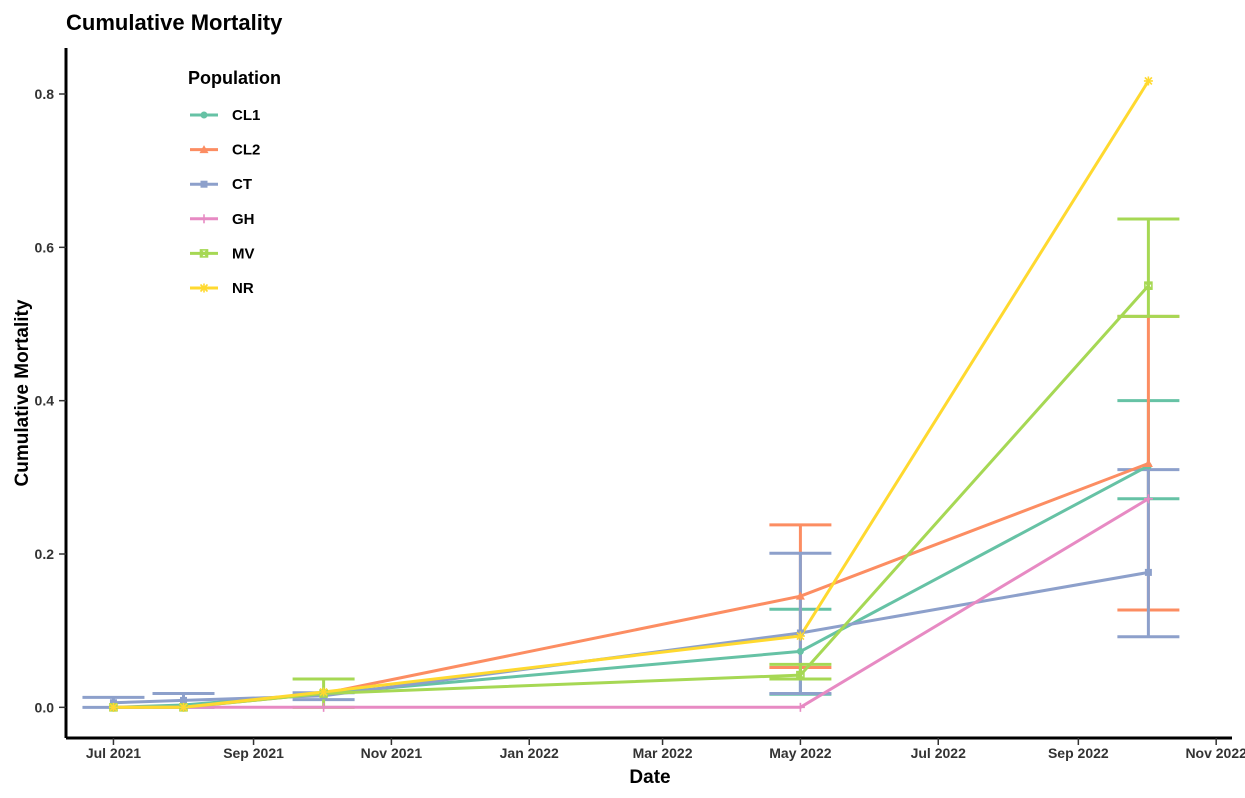  Describe the element at coordinates (225, 115) in the screenshot. I see `legend-item-cl1: CL1` at that location.